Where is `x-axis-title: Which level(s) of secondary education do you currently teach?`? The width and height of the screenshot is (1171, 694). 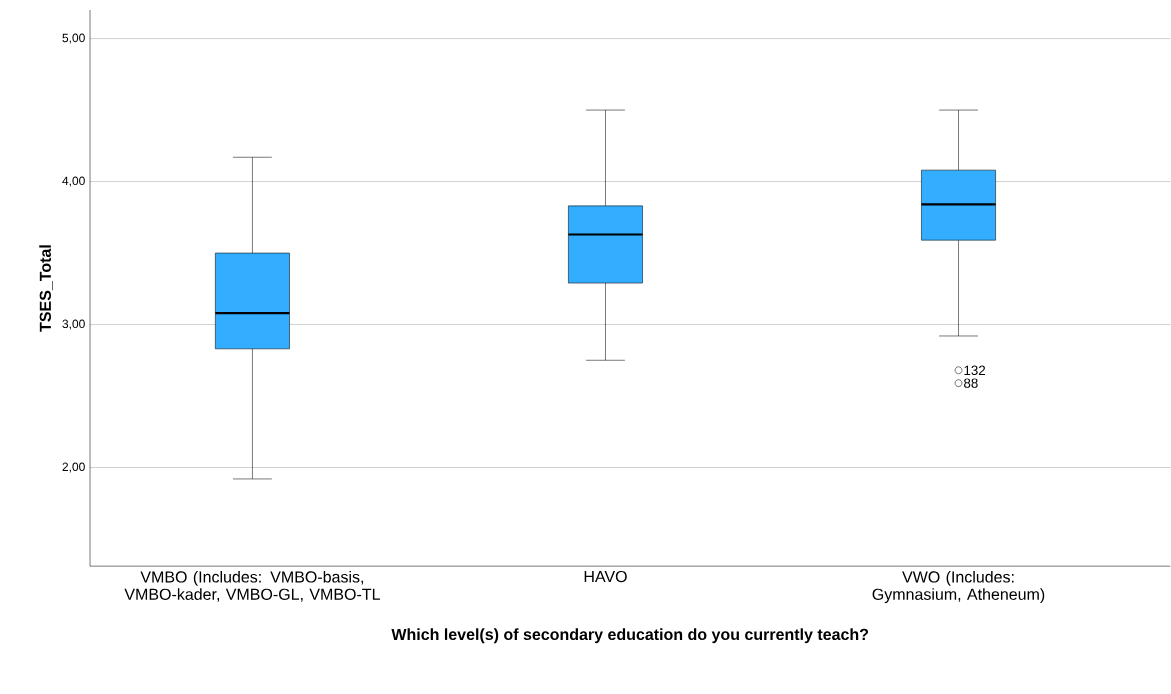
x-axis-title: Which level(s) of secondary education do you currently teach? is located at coordinates (630, 636).